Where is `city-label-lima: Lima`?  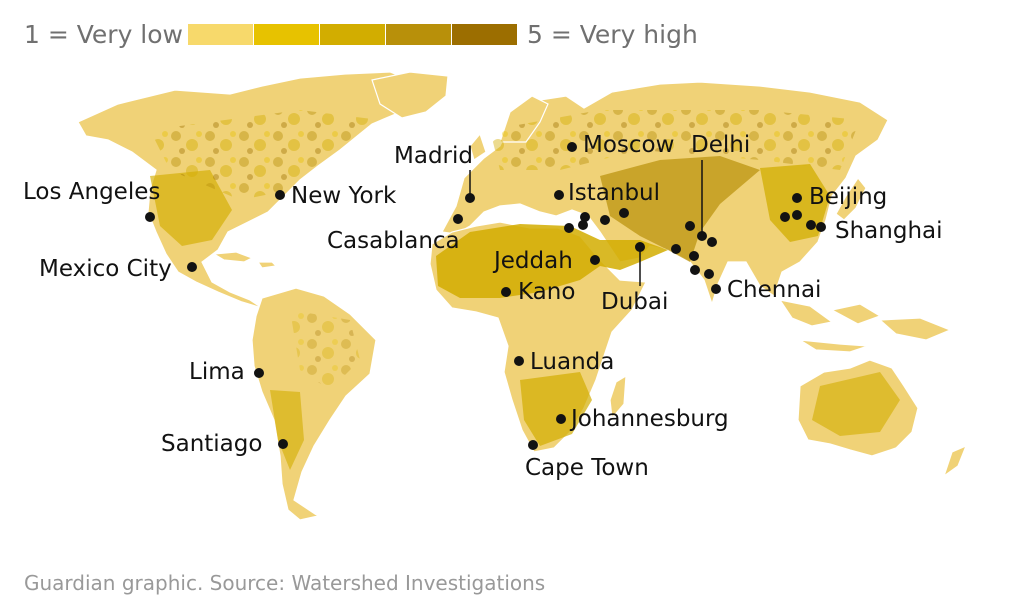
city-label-lima: Lima is located at coordinates (217, 372).